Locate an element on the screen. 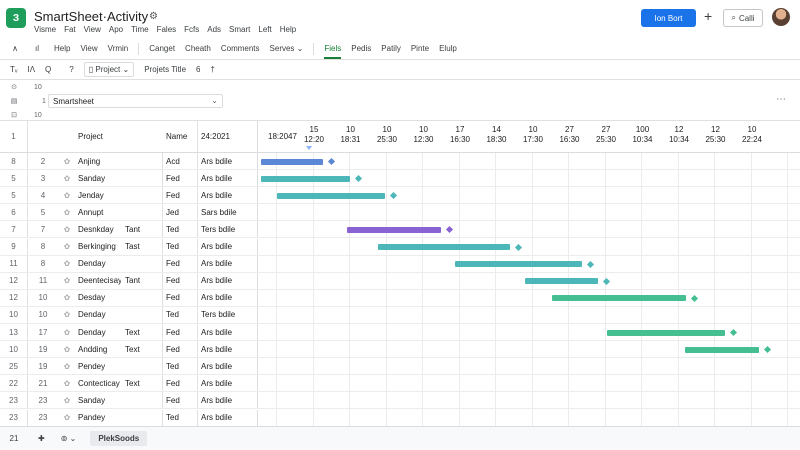  tag-cell is located at coordinates (142, 400).